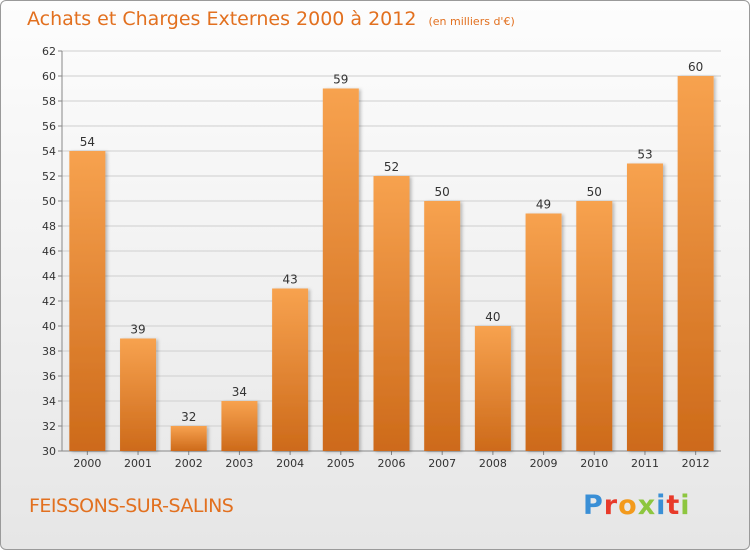  What do you see at coordinates (131, 506) in the screenshot?
I see `commune-name: FEISSONS-SUR-SALINS` at bounding box center [131, 506].